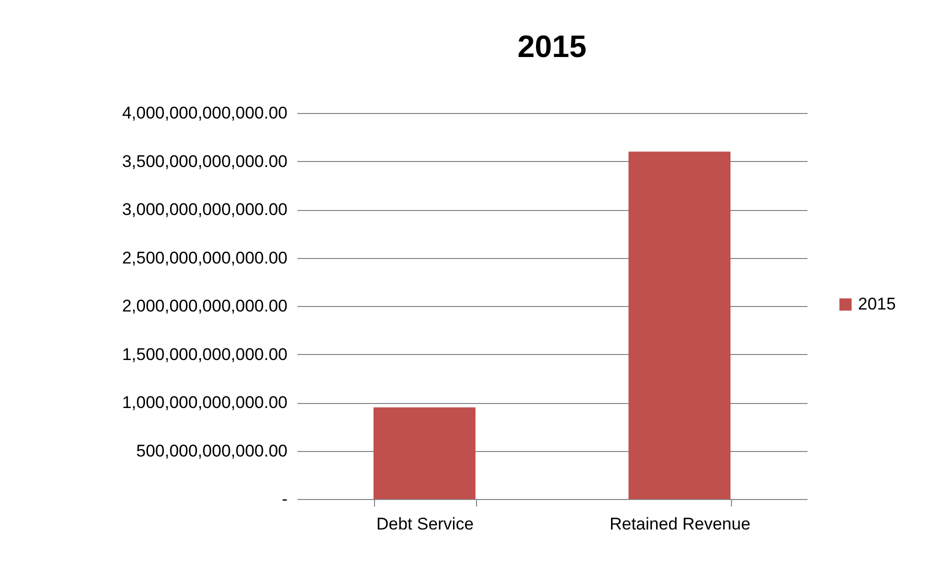  Describe the element at coordinates (552, 46) in the screenshot. I see `chart-title: 2015` at that location.